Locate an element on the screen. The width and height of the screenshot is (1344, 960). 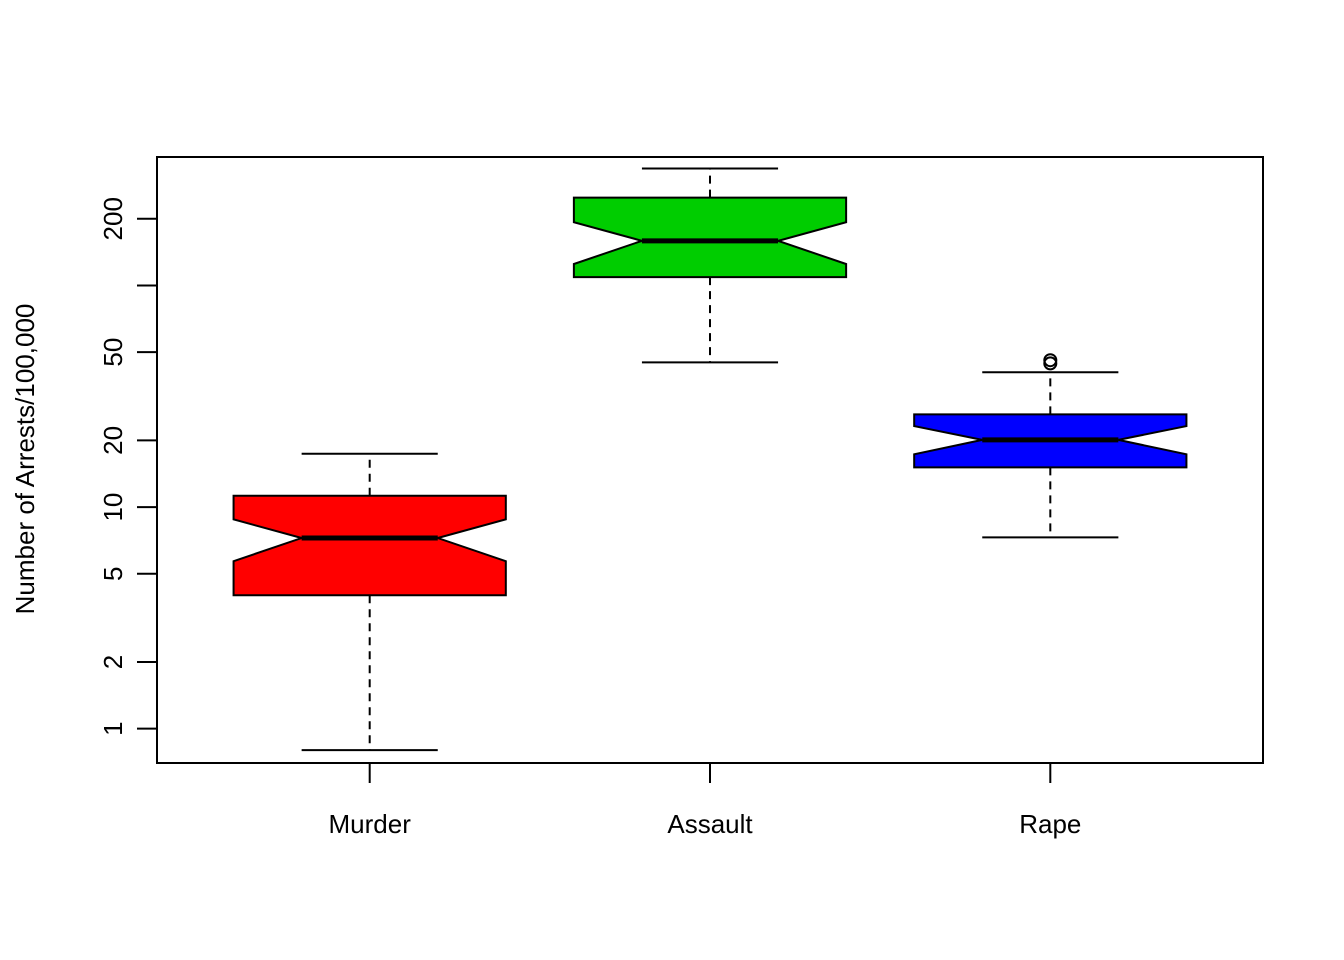
box-assault is located at coordinates (710, 237).